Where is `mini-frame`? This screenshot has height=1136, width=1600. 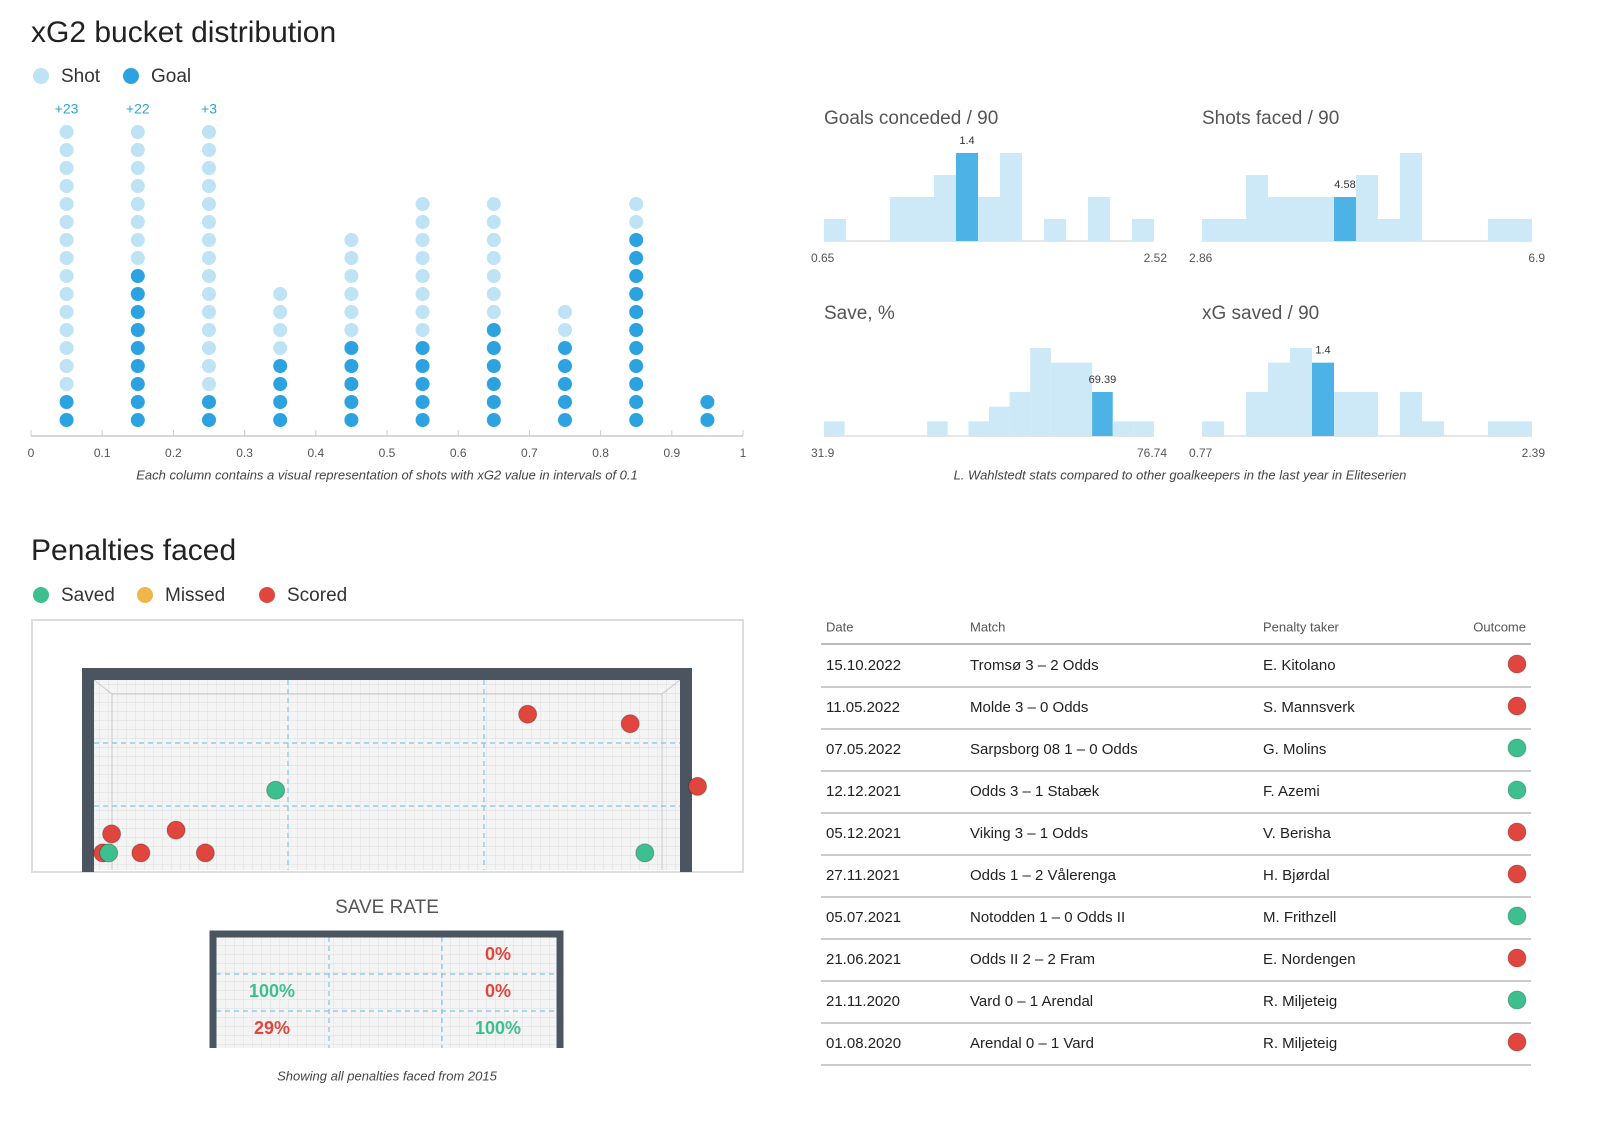 mini-frame is located at coordinates (386, 989).